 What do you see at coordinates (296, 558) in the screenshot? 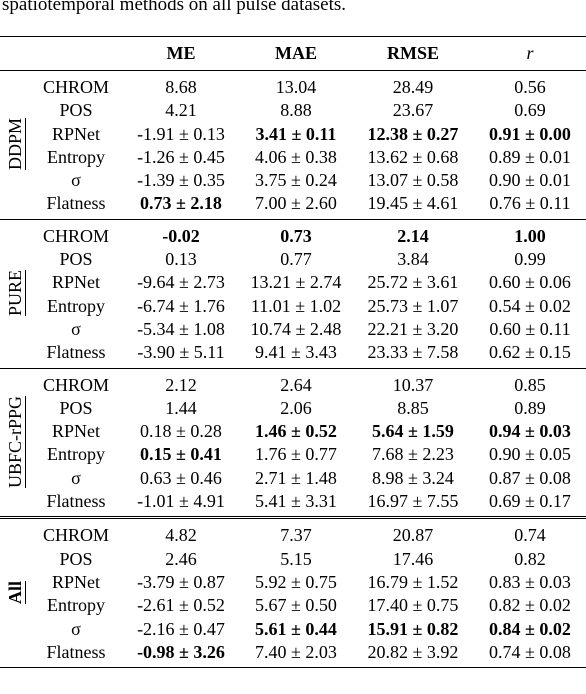
I see `cell: 5.15` at bounding box center [296, 558].